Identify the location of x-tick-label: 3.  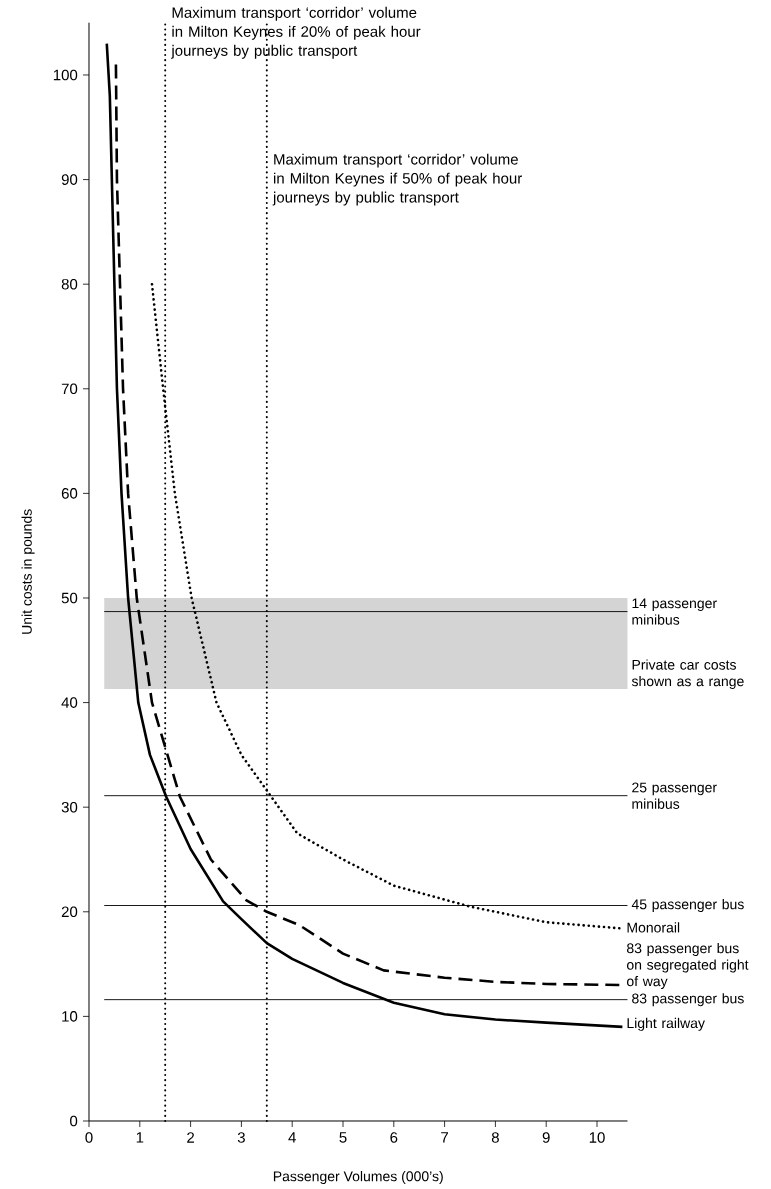
(241, 1137).